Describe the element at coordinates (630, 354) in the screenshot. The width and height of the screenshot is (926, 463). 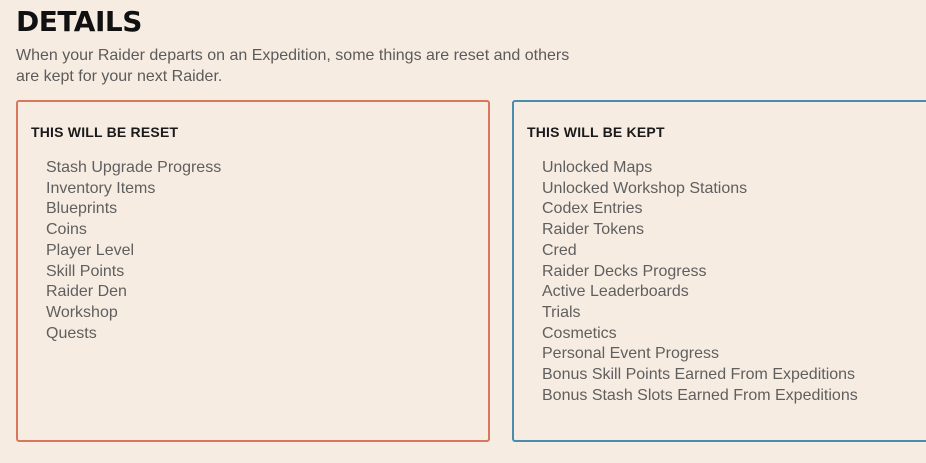
I see `list-item: Personal Event Progress` at that location.